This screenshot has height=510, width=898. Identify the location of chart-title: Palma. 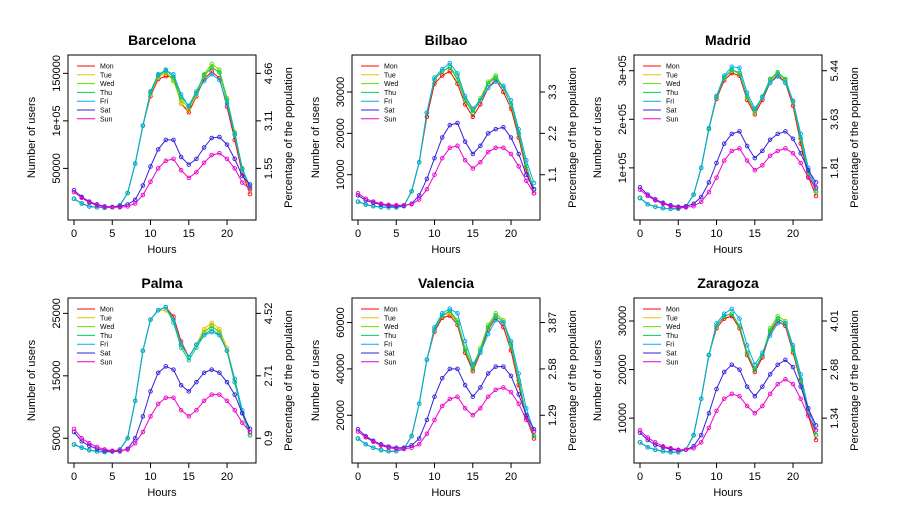
(161, 283).